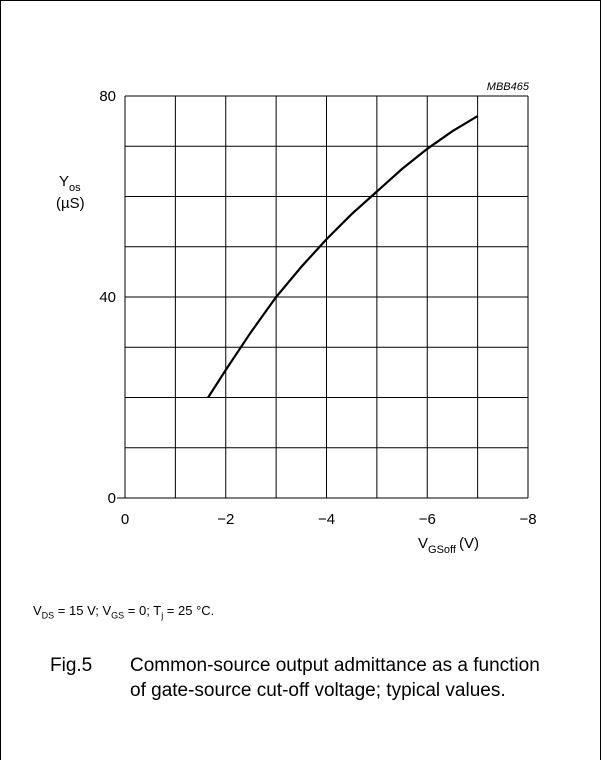 This screenshot has width=603, height=762. Describe the element at coordinates (112, 498) in the screenshot. I see `y-tick-label: 0` at that location.